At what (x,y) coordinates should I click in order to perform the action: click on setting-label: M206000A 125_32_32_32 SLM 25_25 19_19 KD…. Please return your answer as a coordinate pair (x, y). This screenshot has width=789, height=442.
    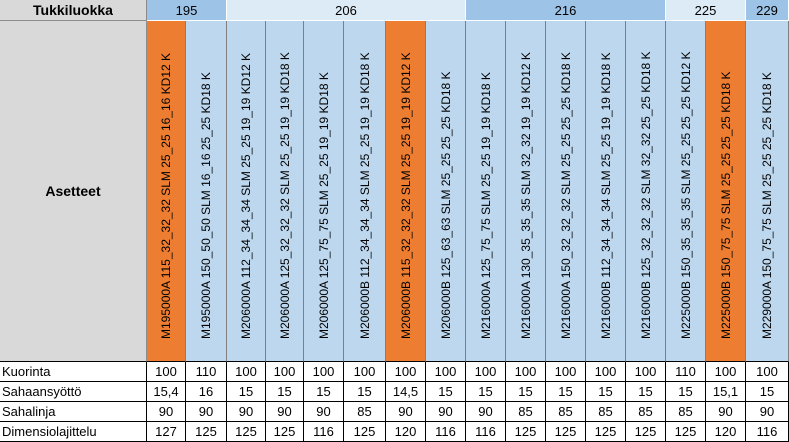
    Looking at the image, I should click on (284, 195).